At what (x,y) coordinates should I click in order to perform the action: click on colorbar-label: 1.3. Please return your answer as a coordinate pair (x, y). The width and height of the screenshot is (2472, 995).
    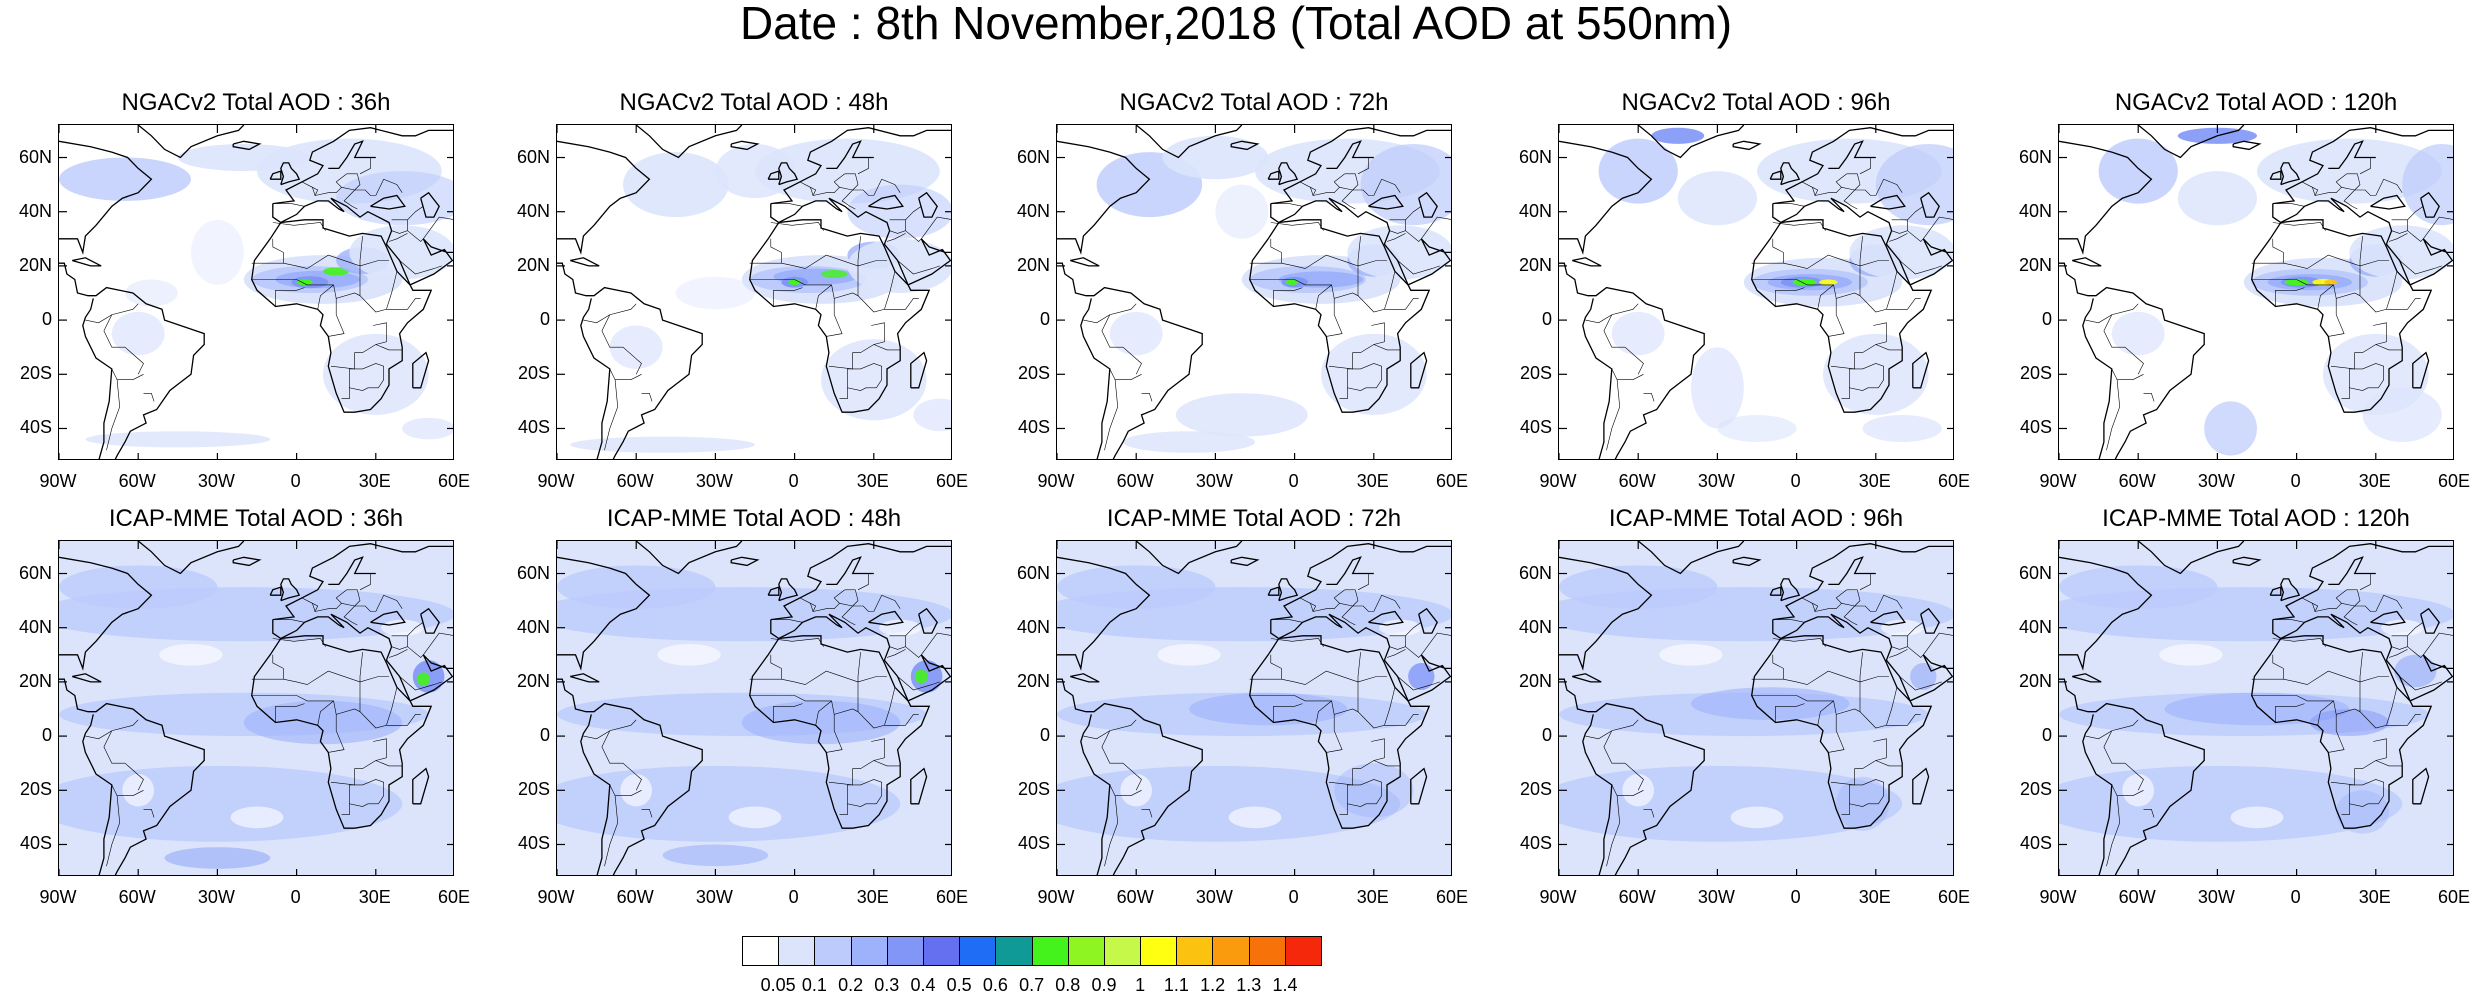
    Looking at the image, I should click on (1249, 985).